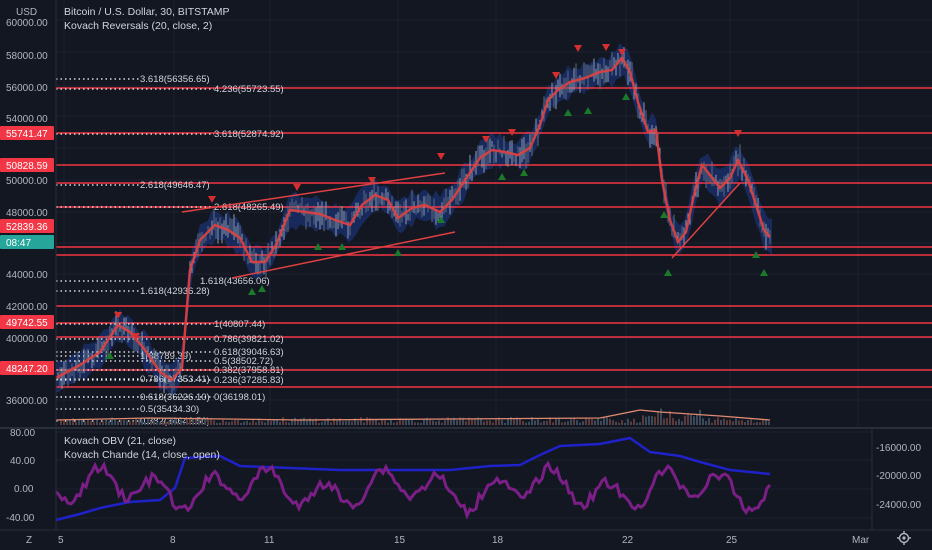 The width and height of the screenshot is (932, 550). What do you see at coordinates (175, 291) in the screenshot?
I see `fib-label-6: 1.618(42936.28)` at bounding box center [175, 291].